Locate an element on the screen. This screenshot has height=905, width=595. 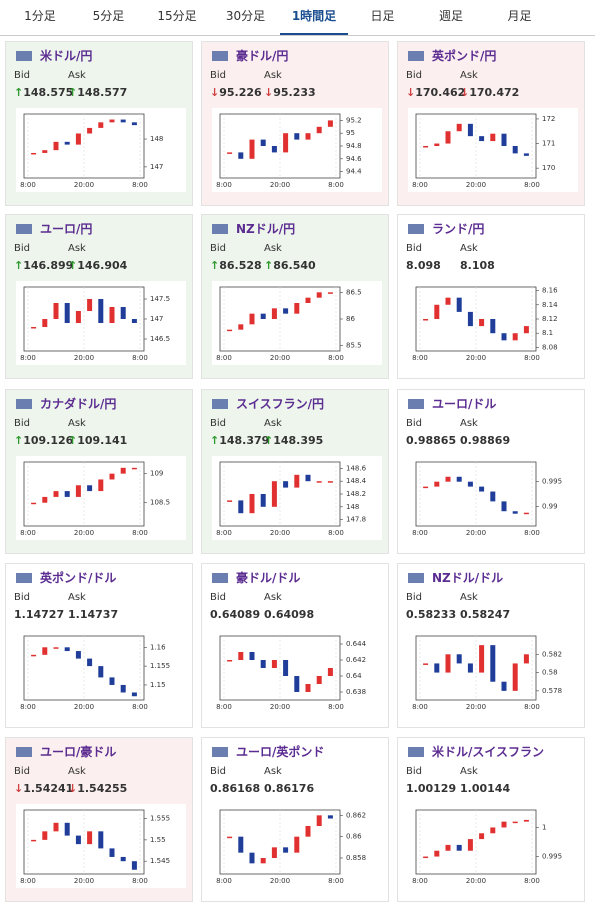
tab: 15分足 is located at coordinates (177, 16).